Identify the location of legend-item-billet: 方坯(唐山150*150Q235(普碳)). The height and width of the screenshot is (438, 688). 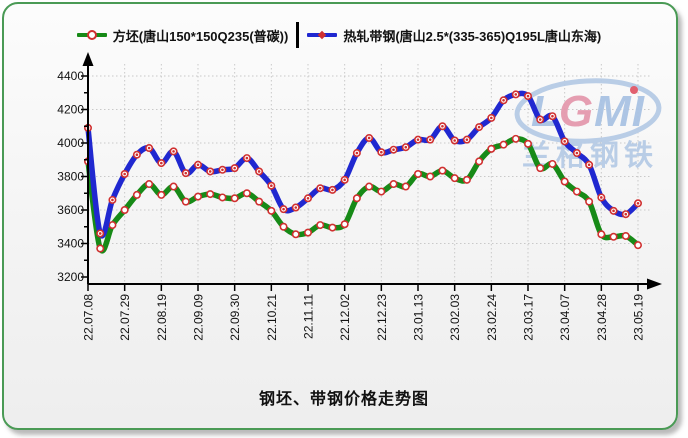
(182, 35).